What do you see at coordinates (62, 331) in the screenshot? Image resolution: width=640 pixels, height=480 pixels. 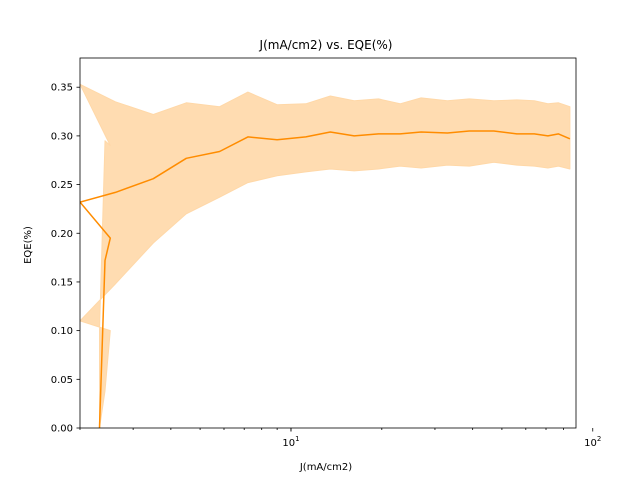 I see `y-tick-label: 0.10` at bounding box center [62, 331].